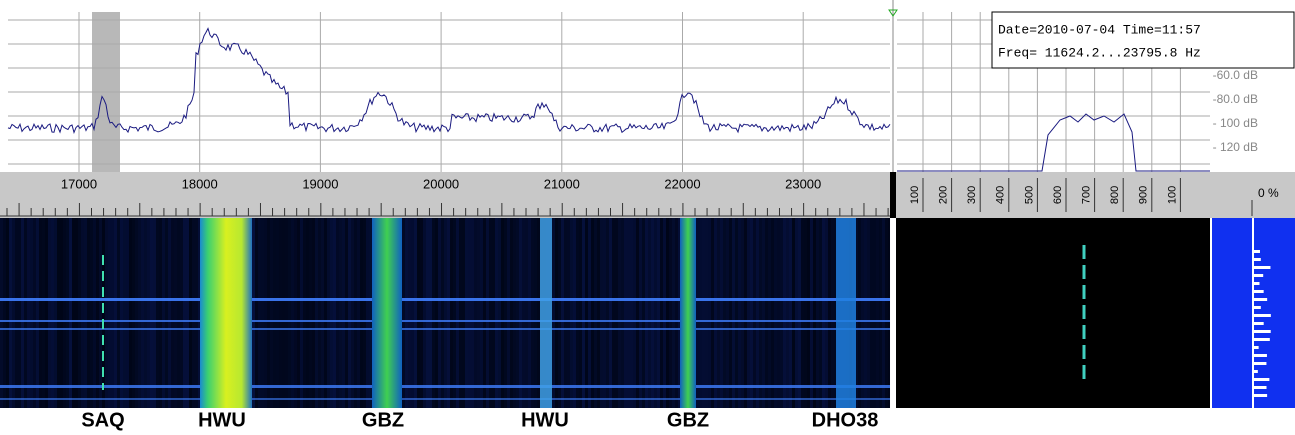  Describe the element at coordinates (893, 195) in the screenshot. I see `side-scale-edge` at that location.